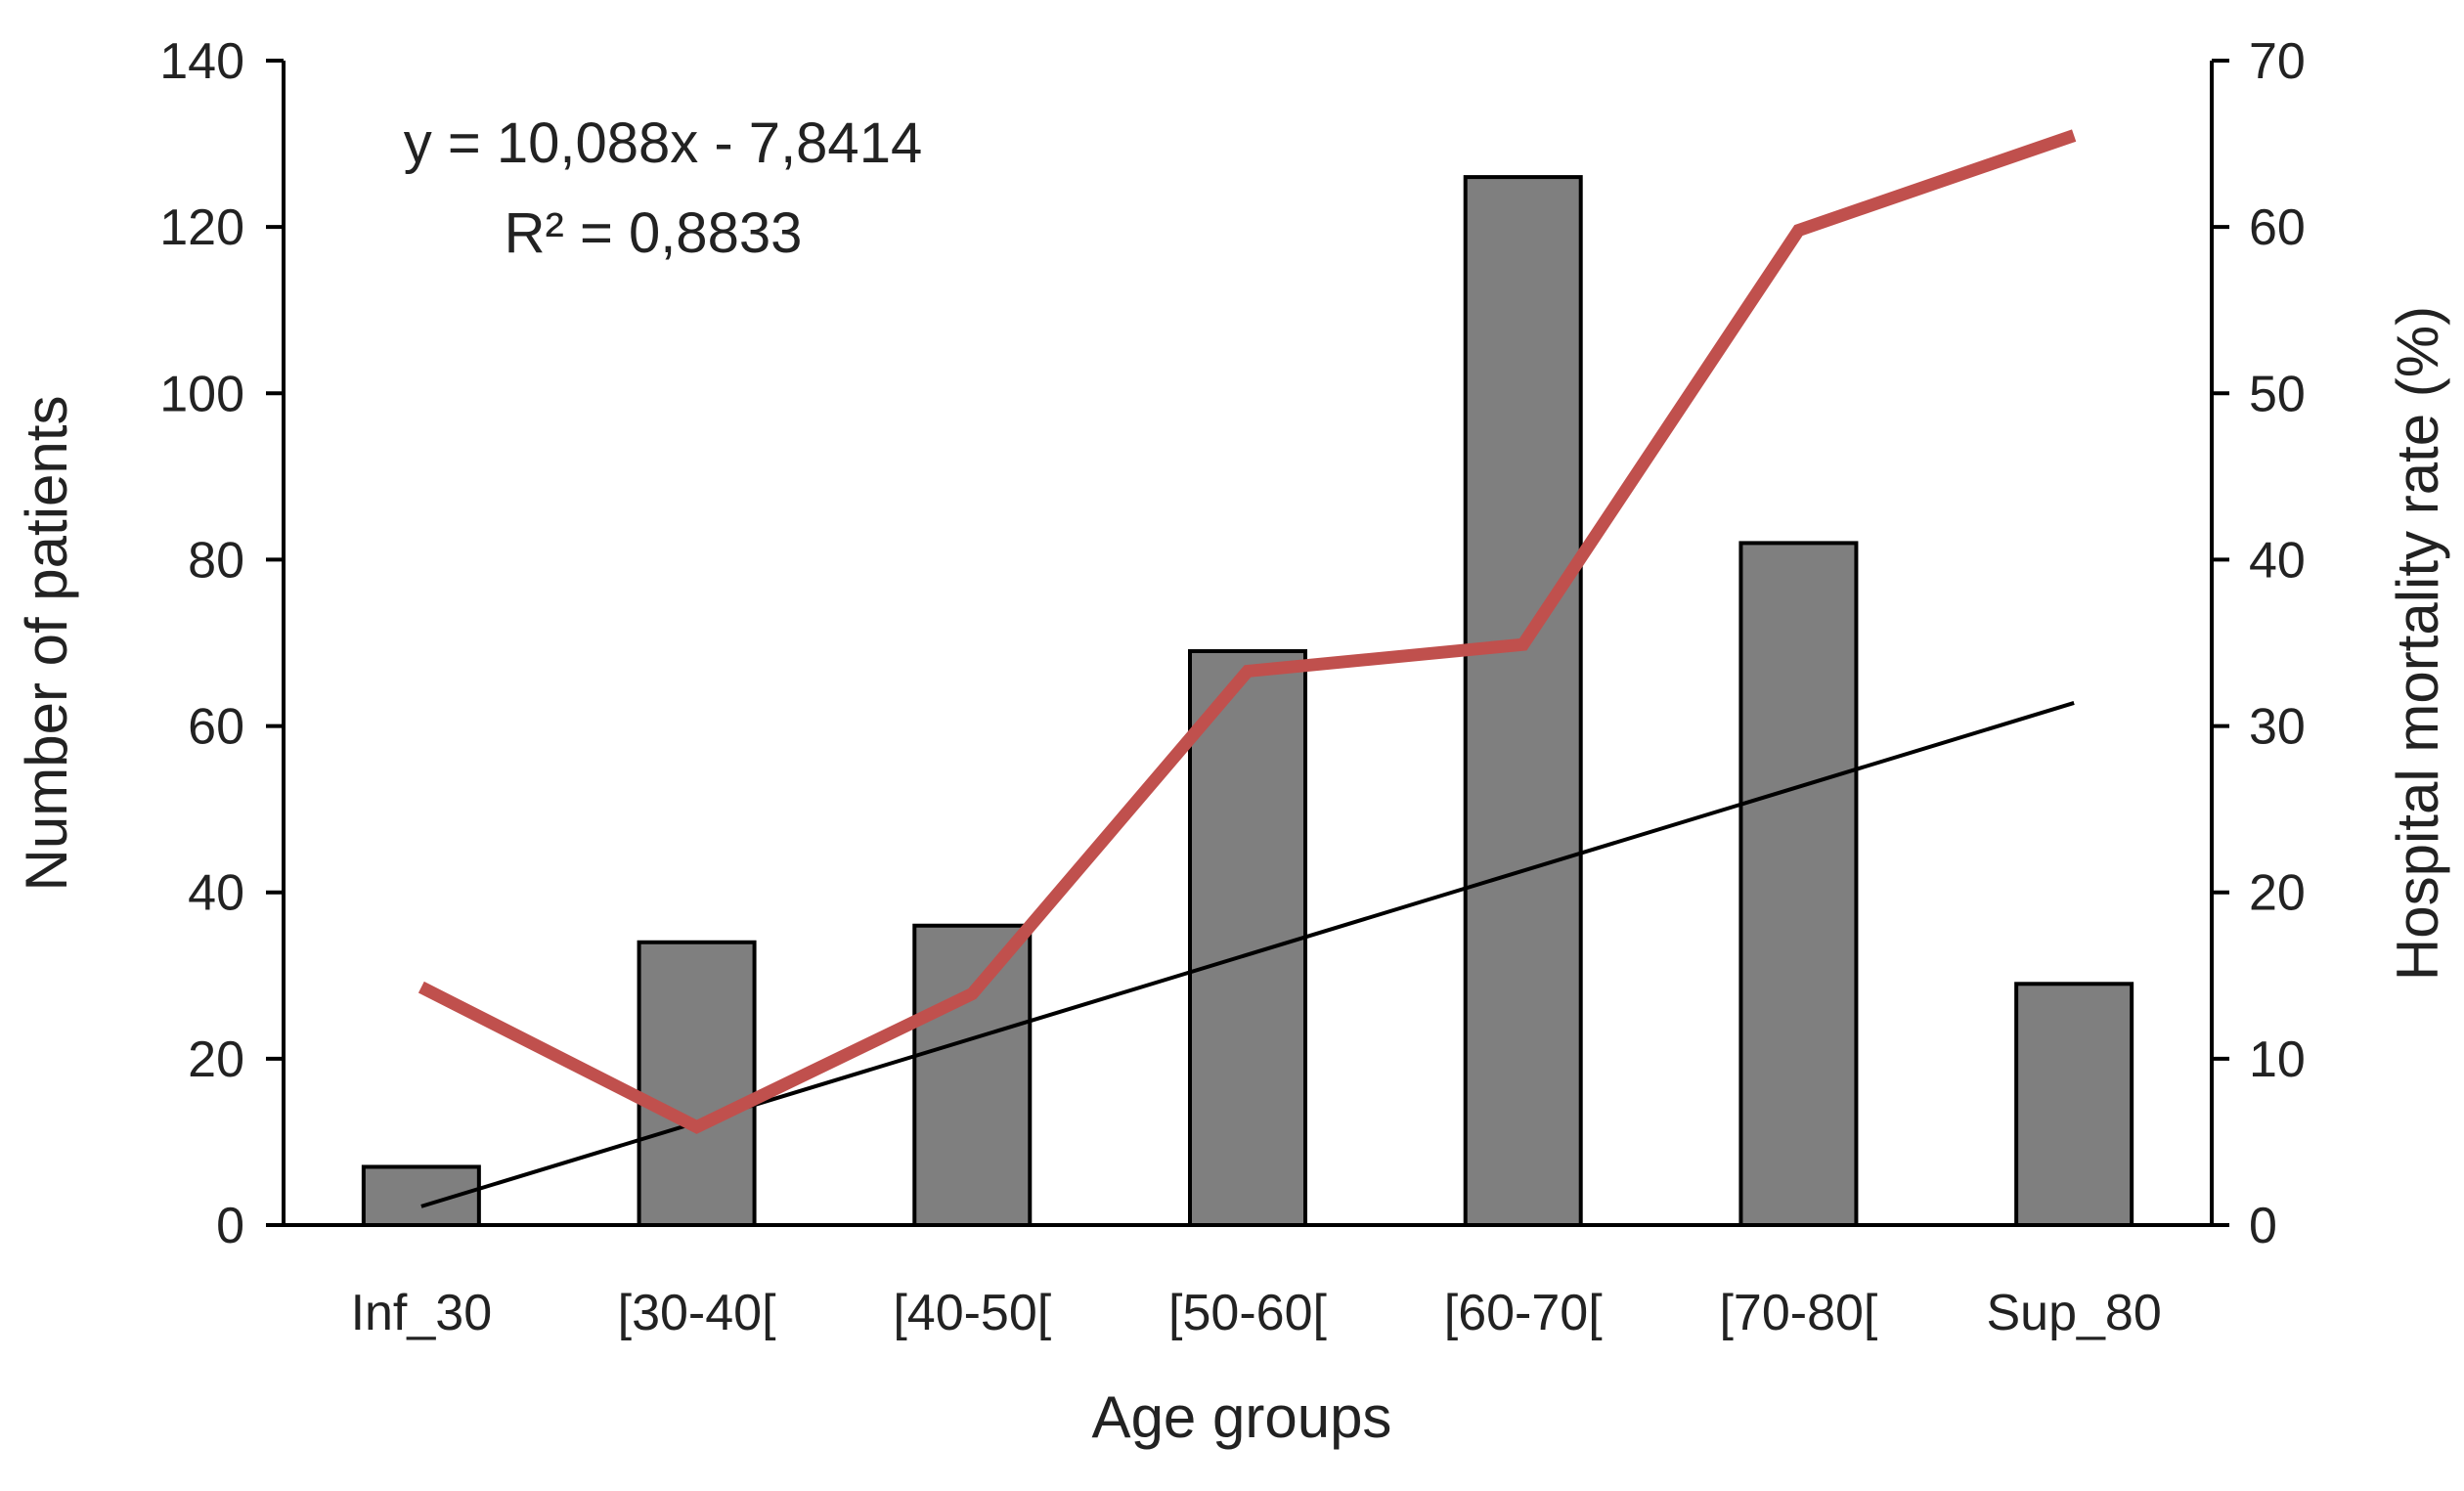 This screenshot has width=2464, height=1491. What do you see at coordinates (2277, 894) in the screenshot?
I see `y2-tick-label-2: 20` at bounding box center [2277, 894].